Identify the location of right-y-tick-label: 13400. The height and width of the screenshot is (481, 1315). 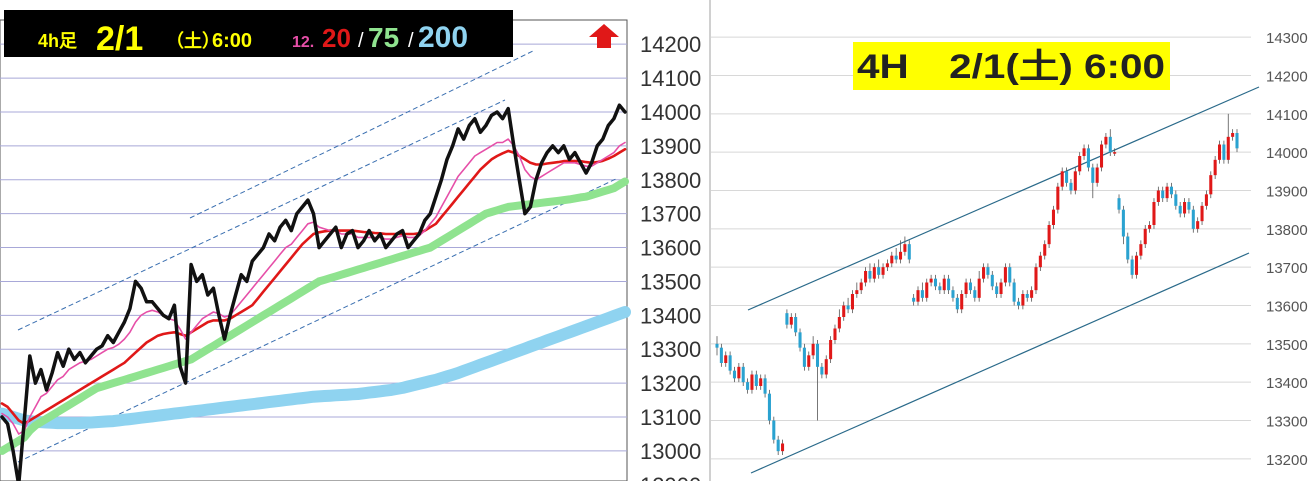
(1287, 383).